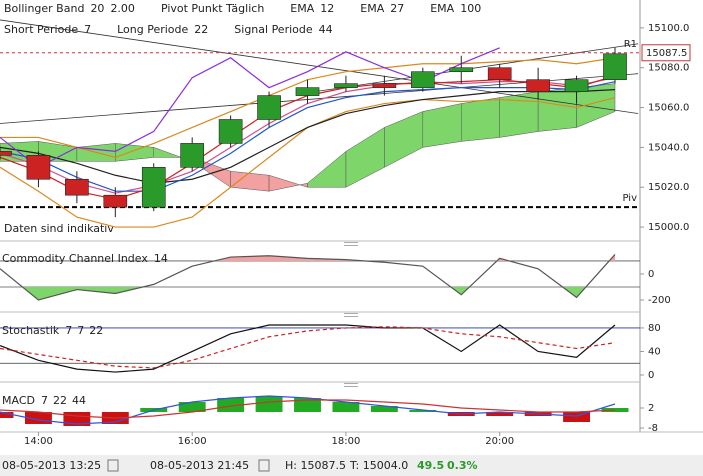 This screenshot has width=703, height=476. What do you see at coordinates (161, 258) in the screenshot?
I see `panel-param: 14` at bounding box center [161, 258].